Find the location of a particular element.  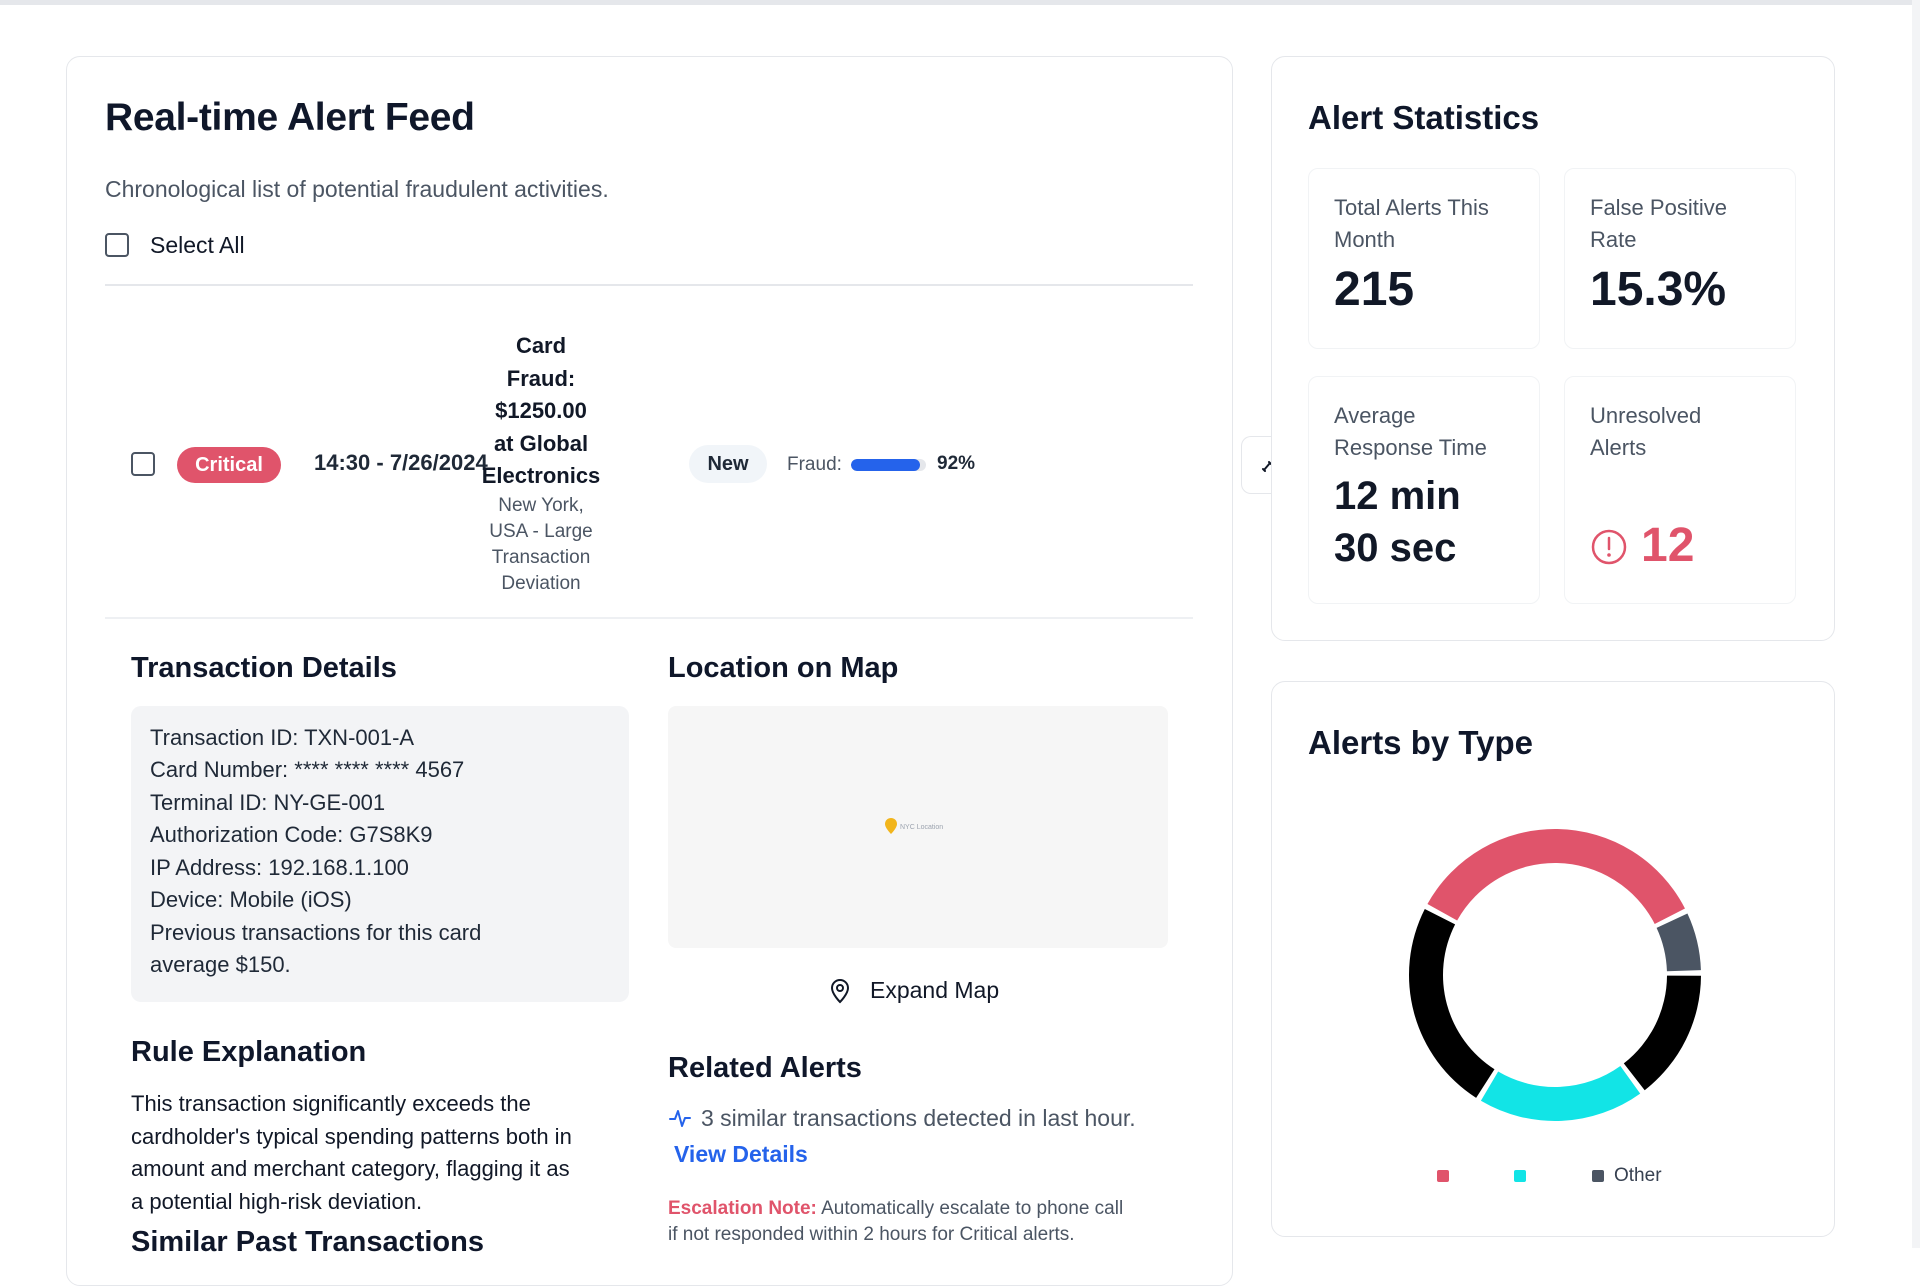

fraud-score-bar-fill is located at coordinates (885, 465).